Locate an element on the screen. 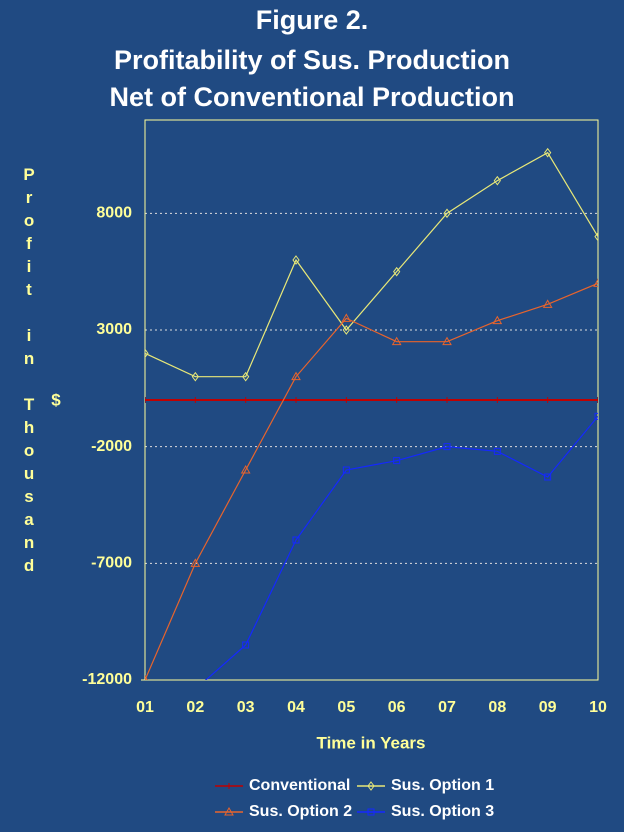 This screenshot has width=624, height=832. legend-label: Sus. Option 1 is located at coordinates (442, 785).